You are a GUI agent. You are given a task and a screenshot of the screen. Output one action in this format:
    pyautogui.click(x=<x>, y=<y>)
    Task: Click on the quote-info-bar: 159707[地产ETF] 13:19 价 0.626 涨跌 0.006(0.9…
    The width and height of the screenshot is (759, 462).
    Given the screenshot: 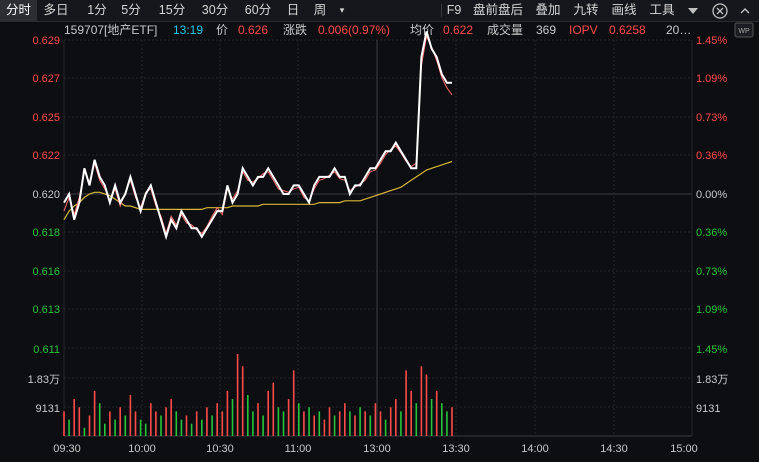 What is the action you would take?
    pyautogui.click(x=379, y=30)
    